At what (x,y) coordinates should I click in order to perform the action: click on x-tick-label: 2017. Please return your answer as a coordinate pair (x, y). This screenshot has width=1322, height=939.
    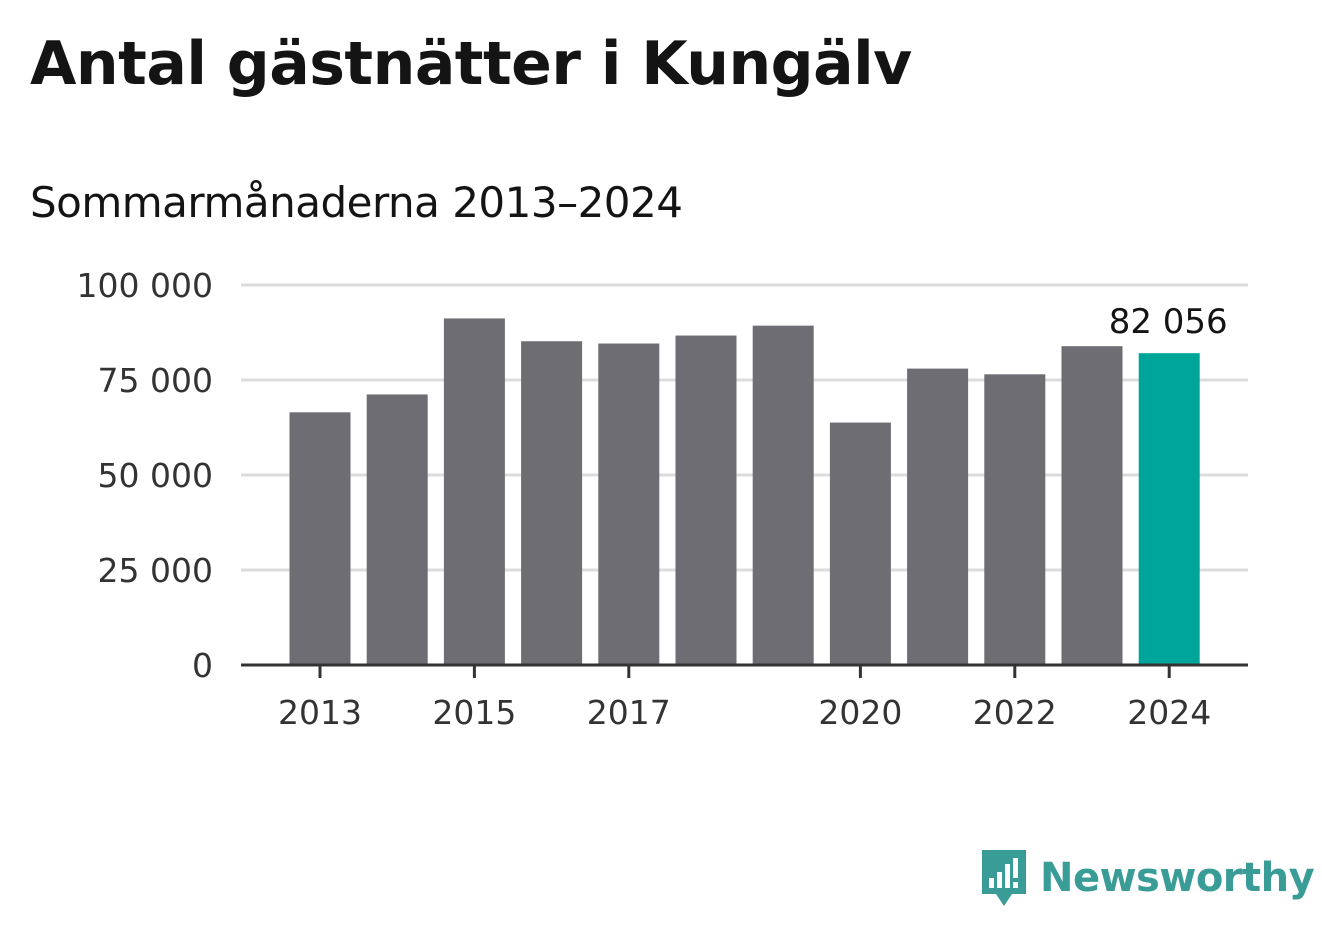
    Looking at the image, I should click on (629, 712).